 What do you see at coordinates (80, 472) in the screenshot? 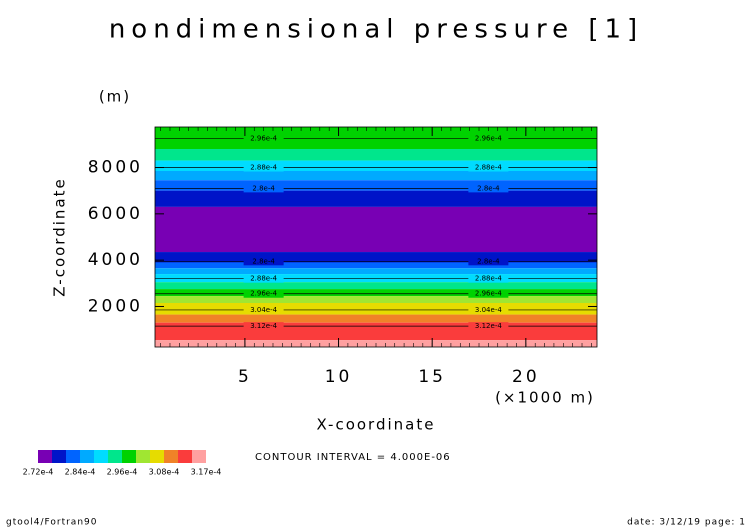
I see `colorbar-label: 2.84e-4` at bounding box center [80, 472].